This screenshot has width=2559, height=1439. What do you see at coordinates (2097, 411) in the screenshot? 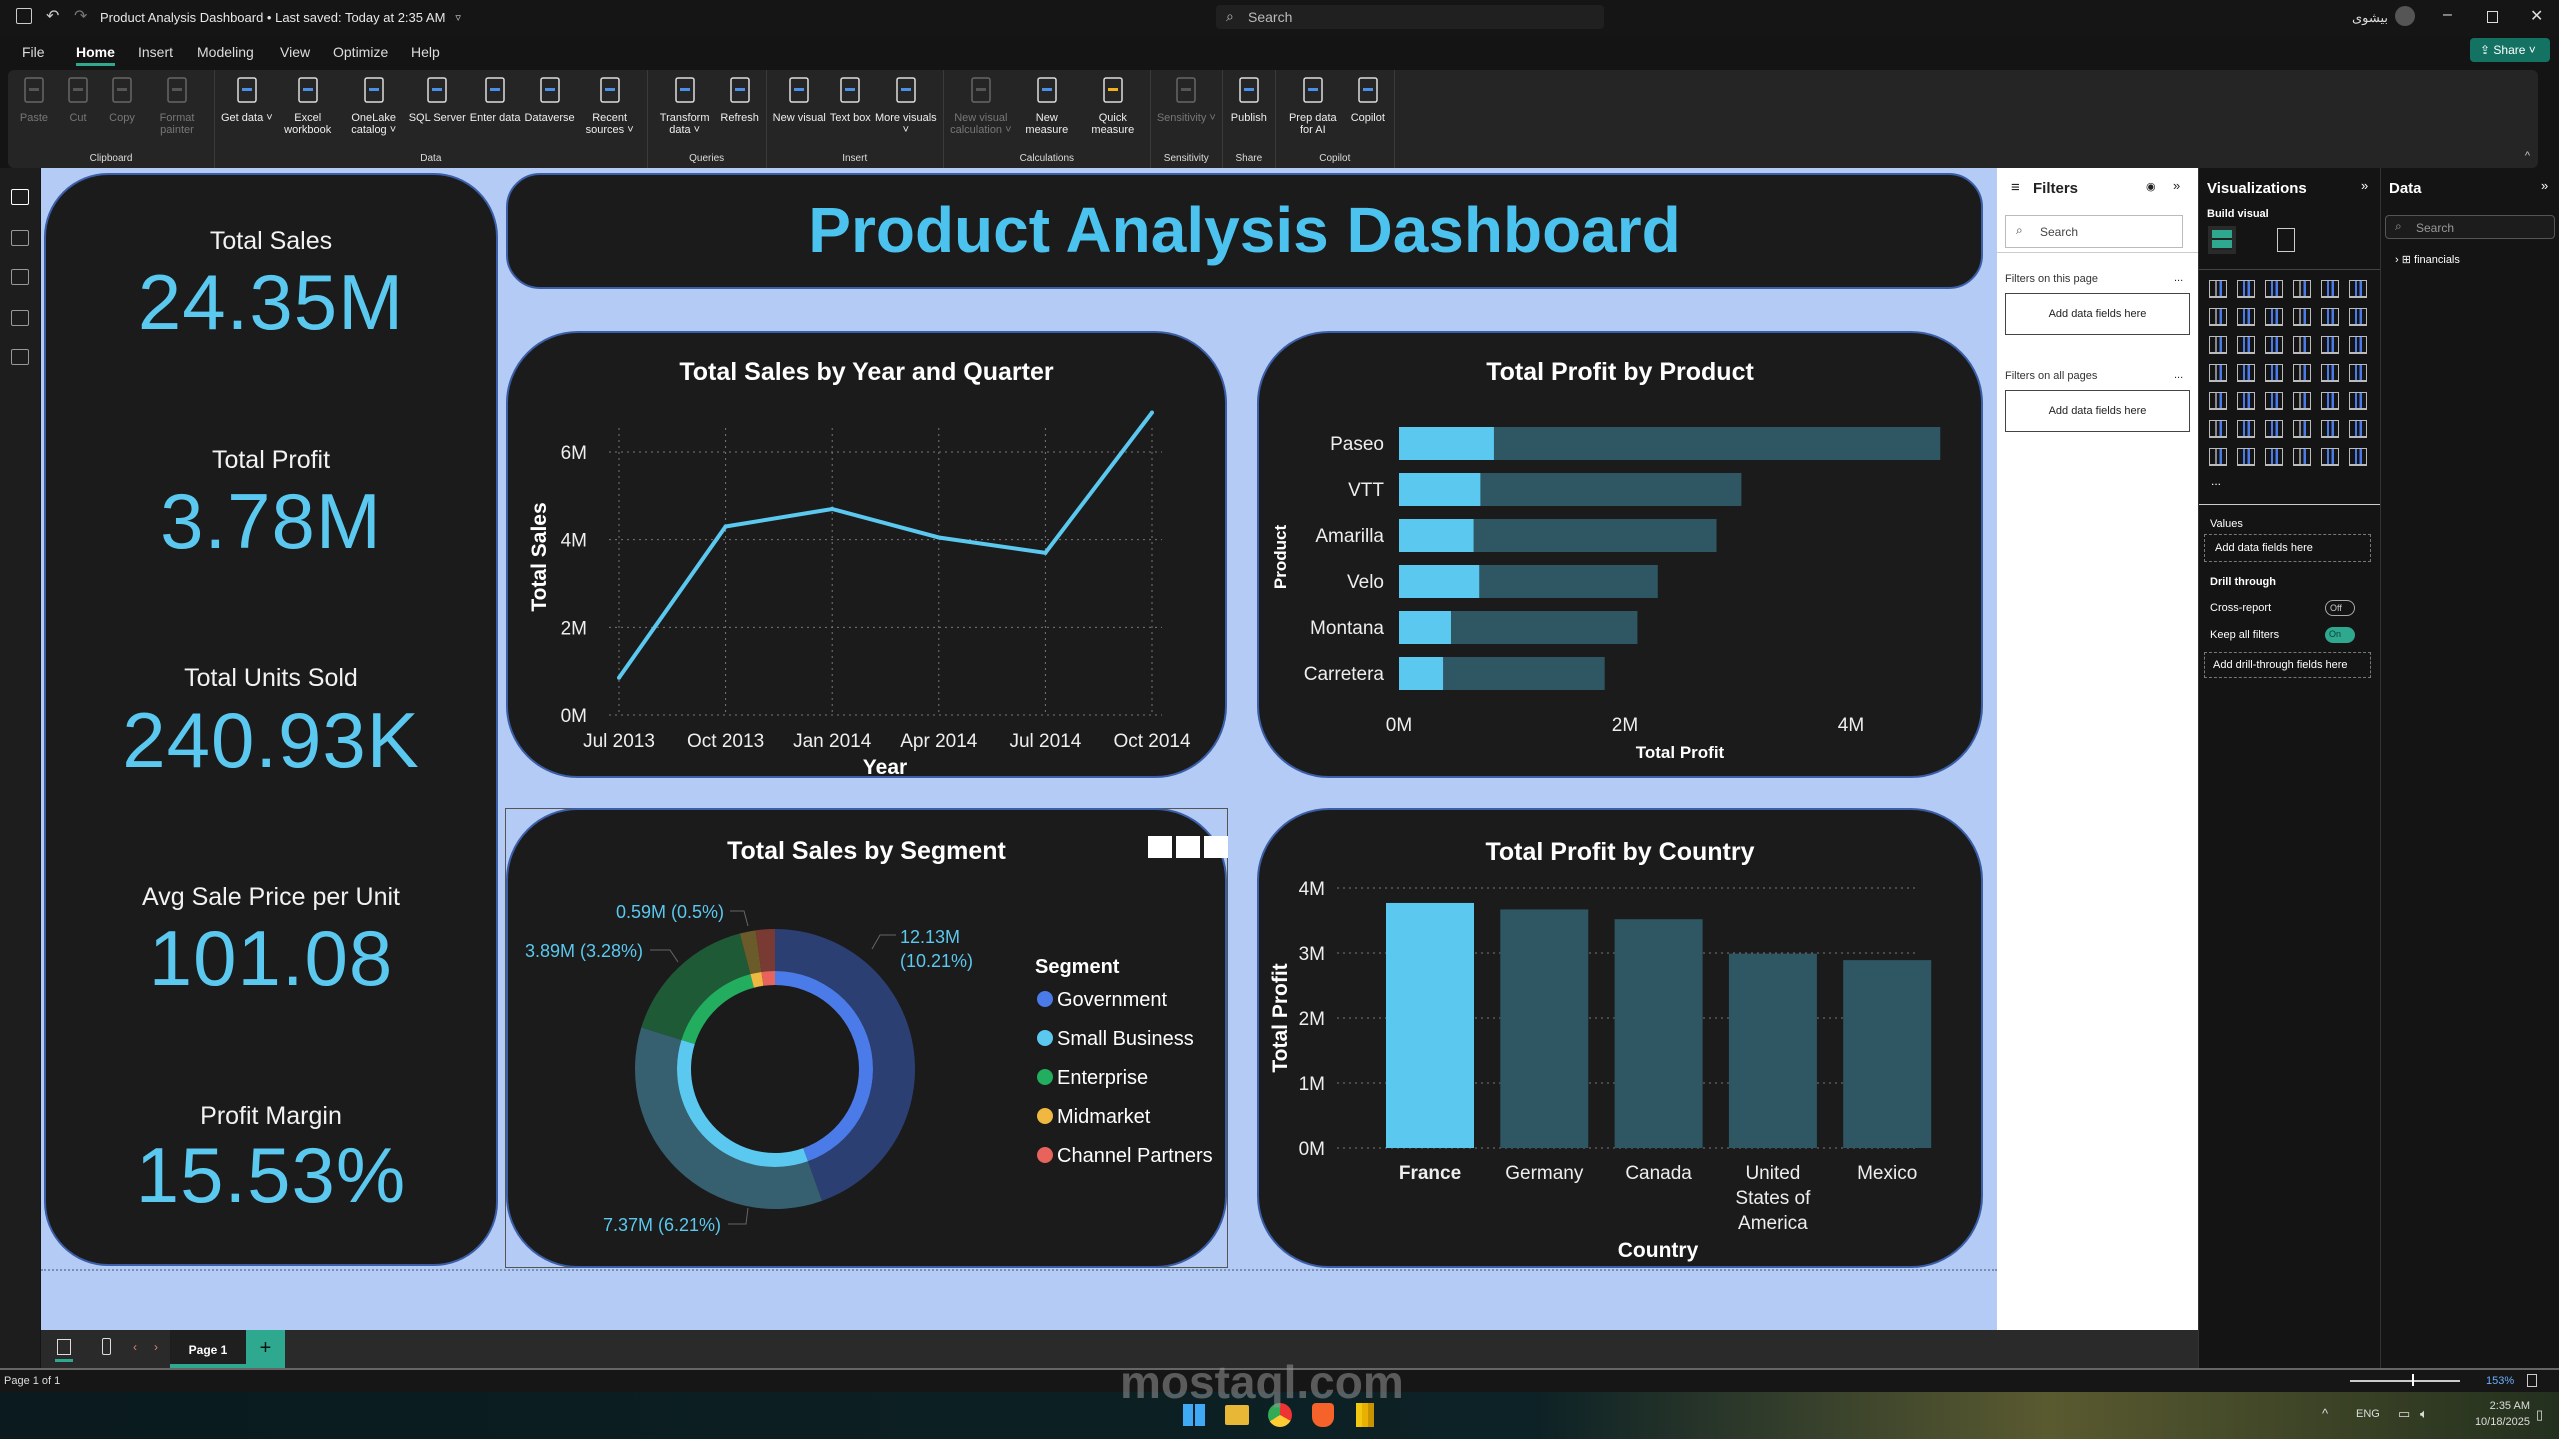
I see `filters-all-drop-zone: Add data fields here` at bounding box center [2097, 411].